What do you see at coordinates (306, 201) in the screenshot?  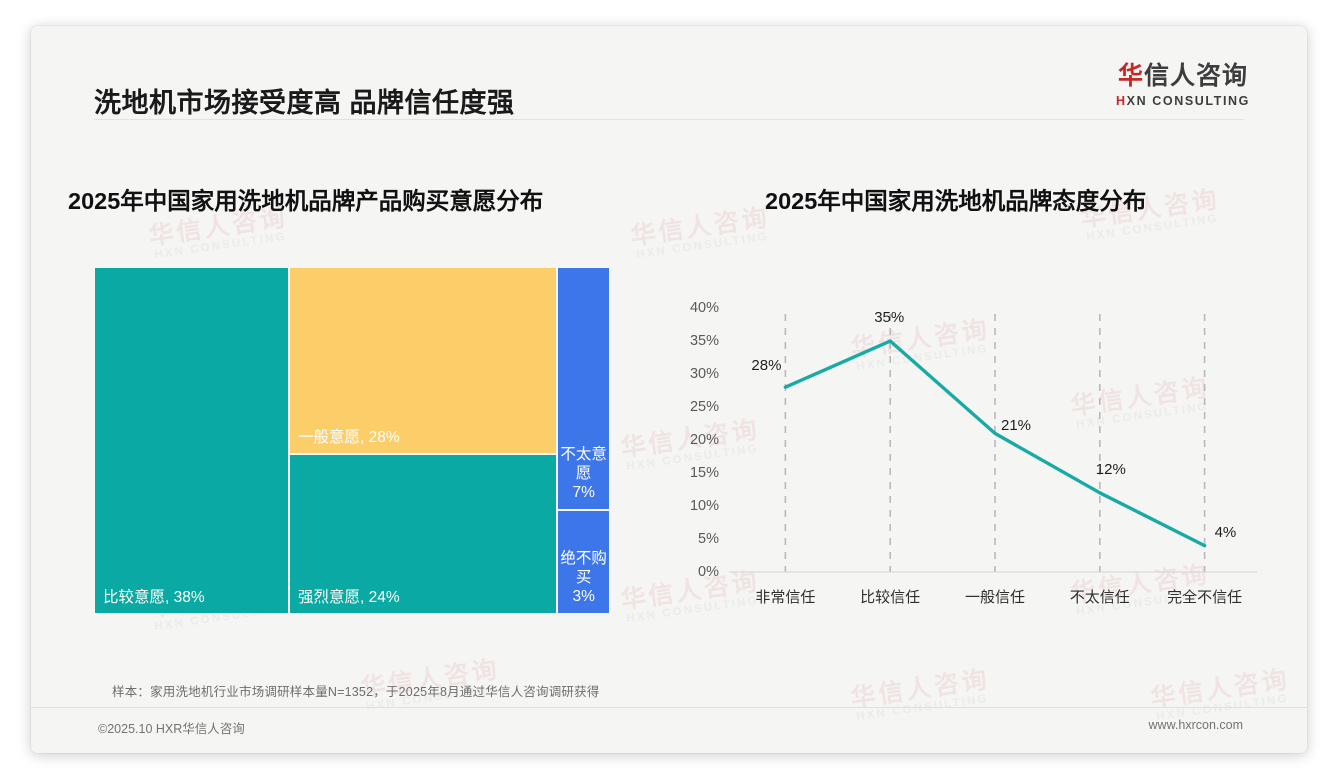 I see `left-chart-title: 2025年中国家用洗地机品牌产品购买意愿分布` at bounding box center [306, 201].